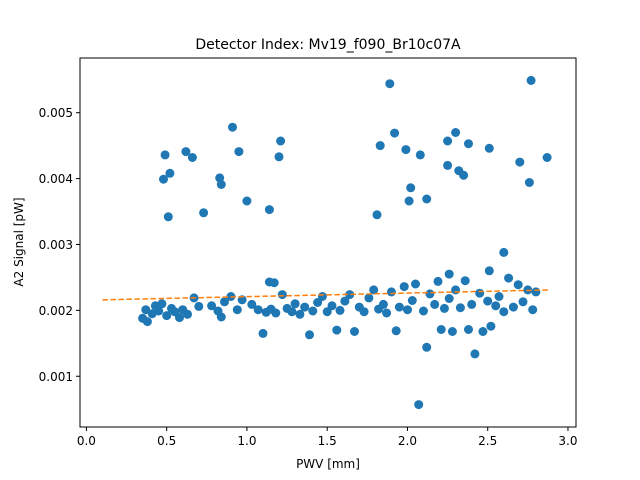  I want to click on y-axis-label: A2 Signal [pW], so click(19, 241).